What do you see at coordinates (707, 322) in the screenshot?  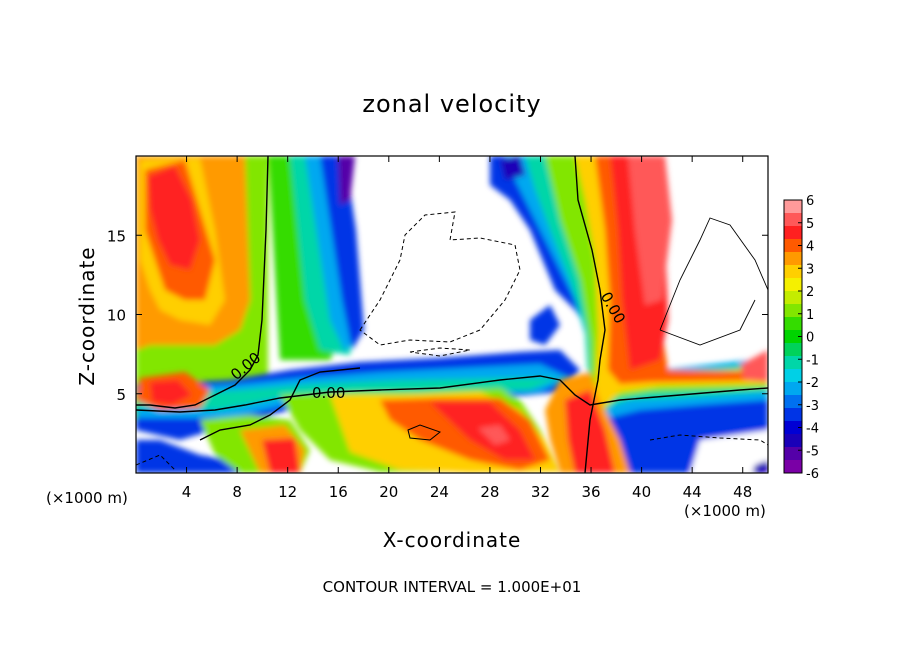 I see `positive-contour-right-lower` at bounding box center [707, 322].